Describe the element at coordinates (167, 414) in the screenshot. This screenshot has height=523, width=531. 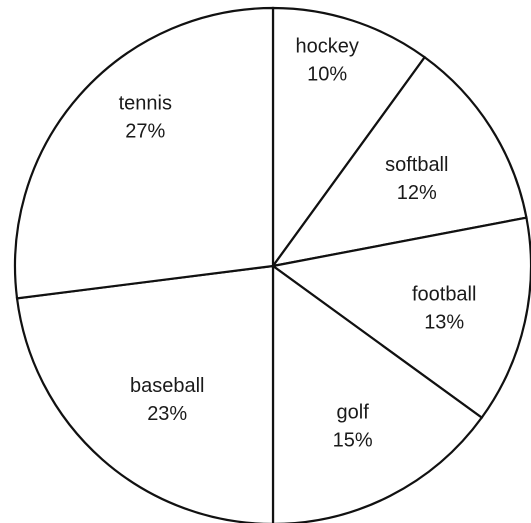
I see `slice-value-baseball: 23%` at that location.